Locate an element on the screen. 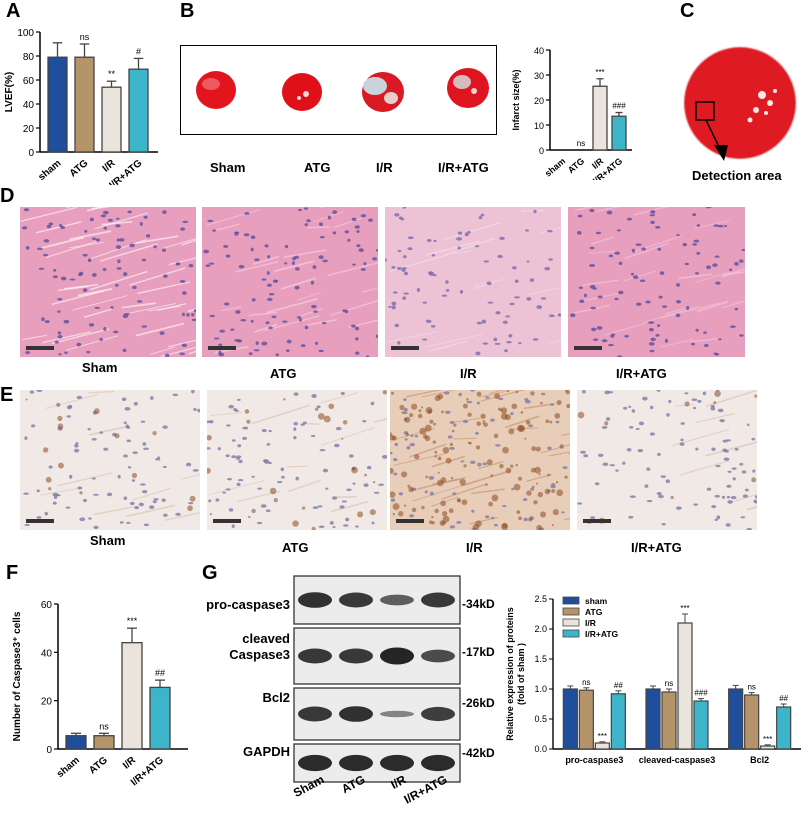 This screenshot has height=815, width=809. ihc-image-sham is located at coordinates (110, 460).